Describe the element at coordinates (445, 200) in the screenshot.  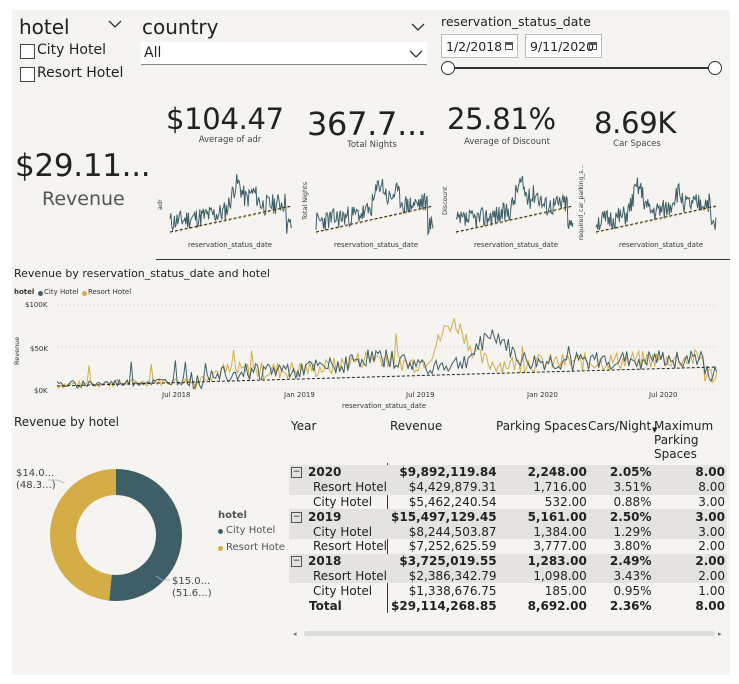
I see `kpi-discount-ylabel: Discount` at that location.